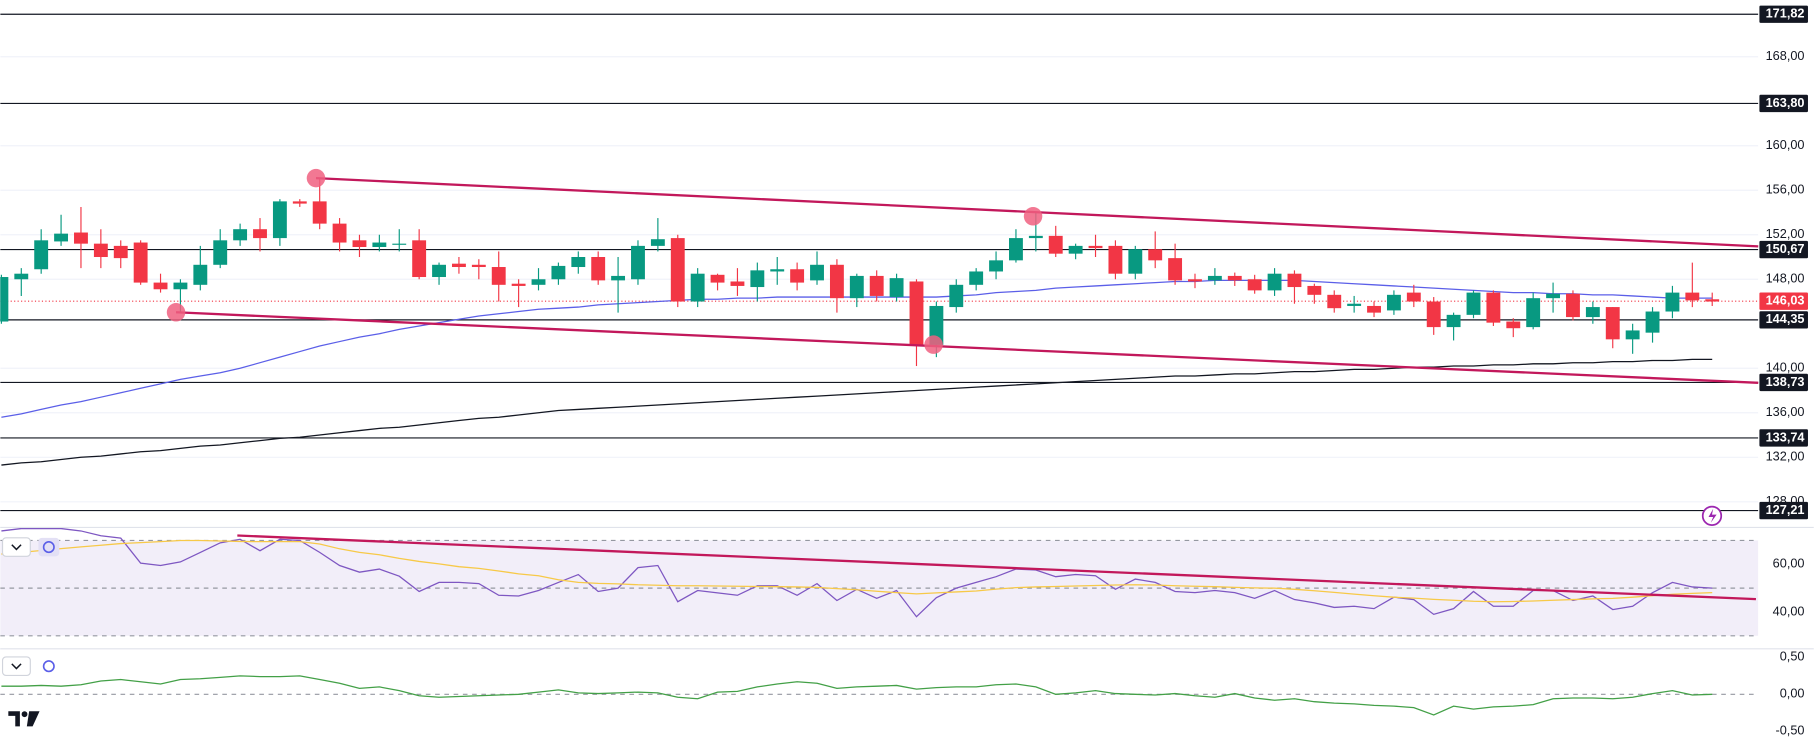  I want to click on y-tick-label: 136,00, so click(1785, 411).